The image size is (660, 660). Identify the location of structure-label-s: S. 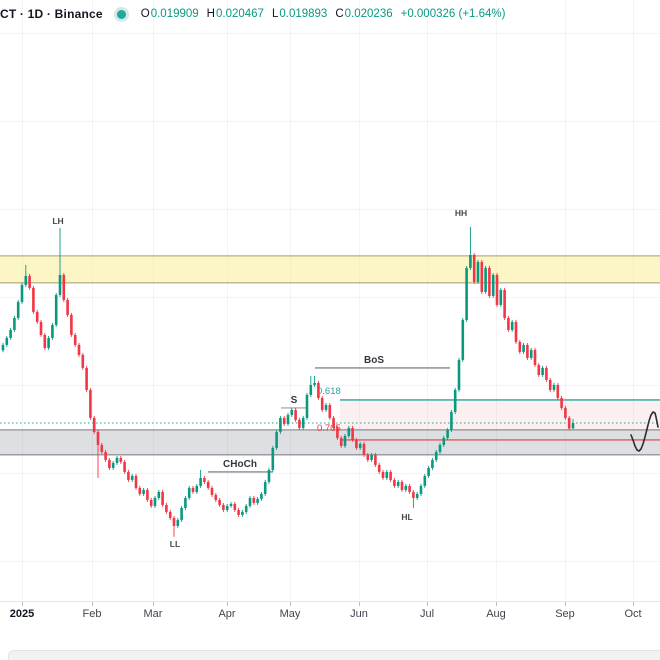
(294, 400).